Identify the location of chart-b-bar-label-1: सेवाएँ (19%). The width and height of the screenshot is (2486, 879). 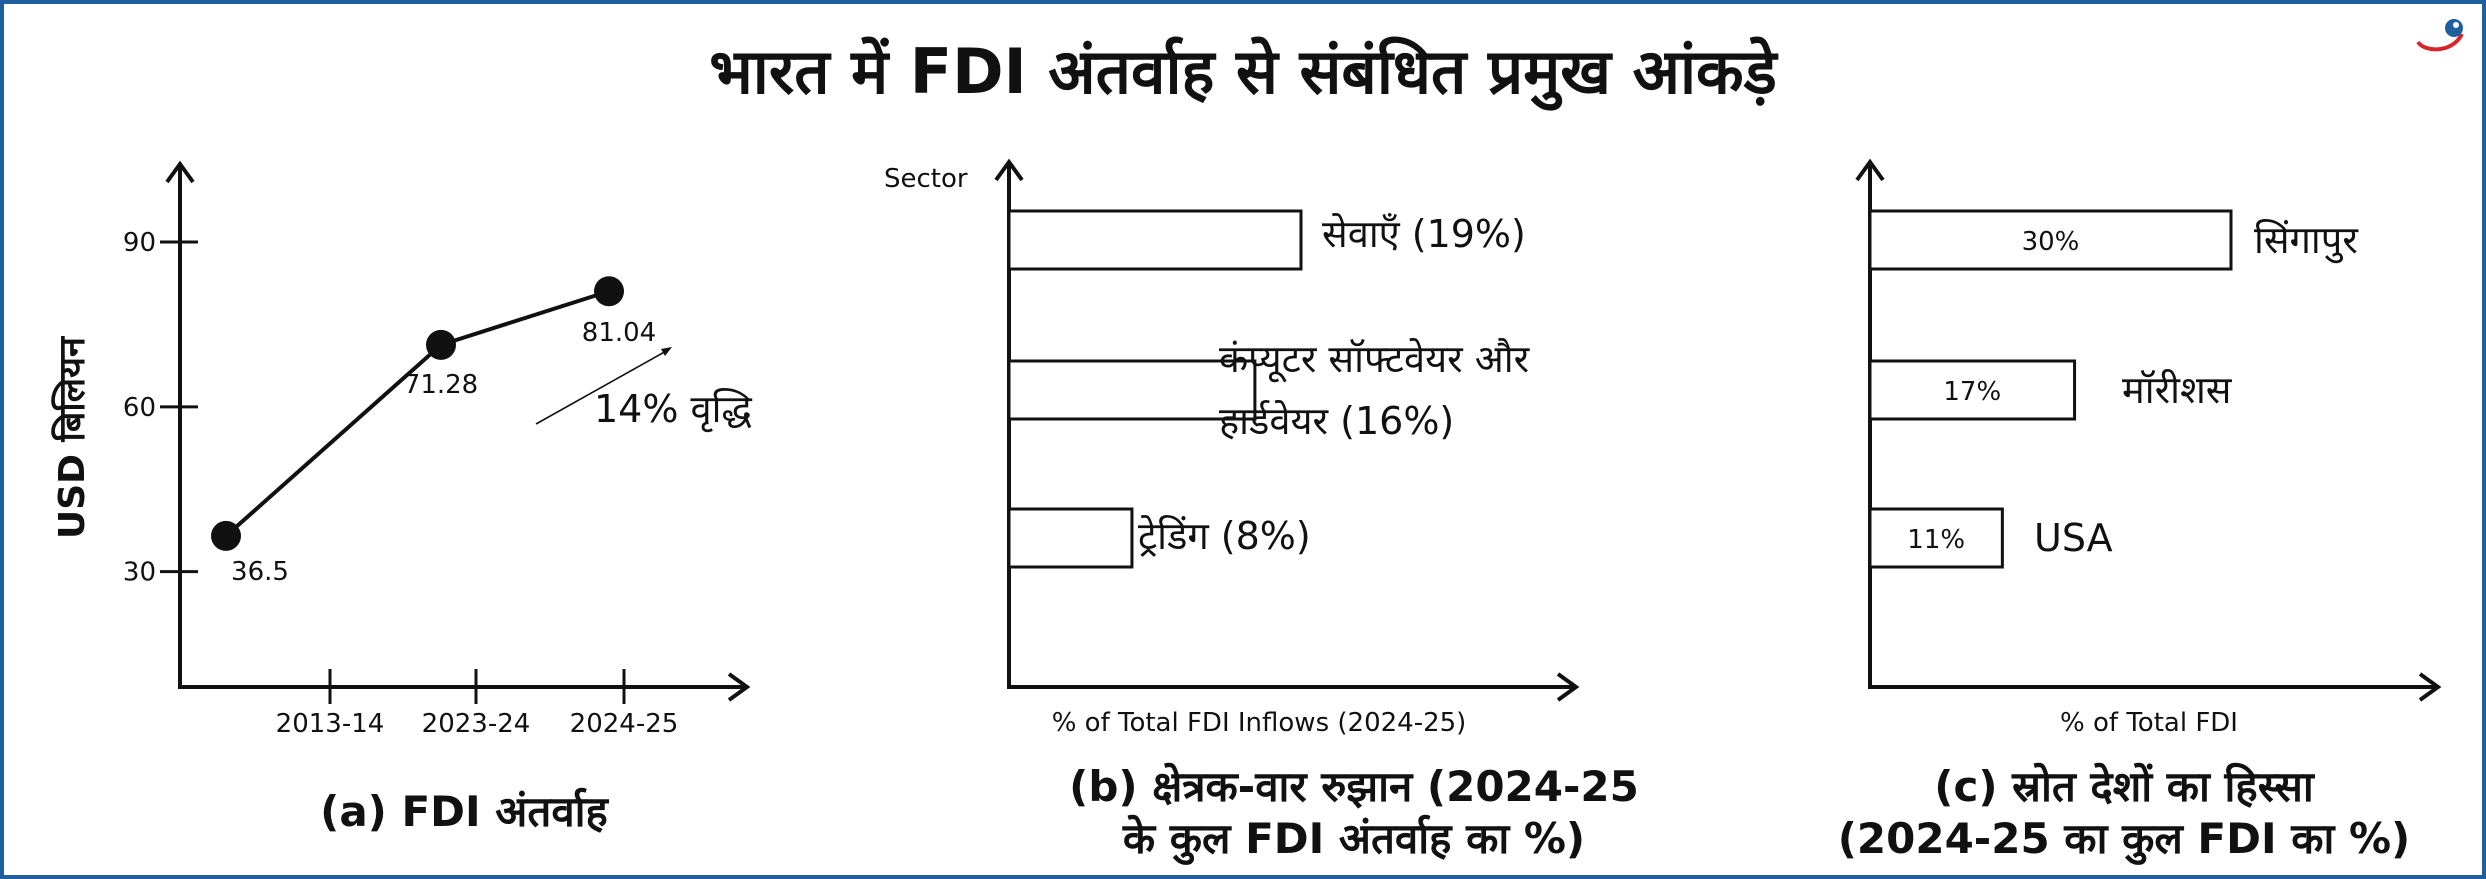
(1424, 234).